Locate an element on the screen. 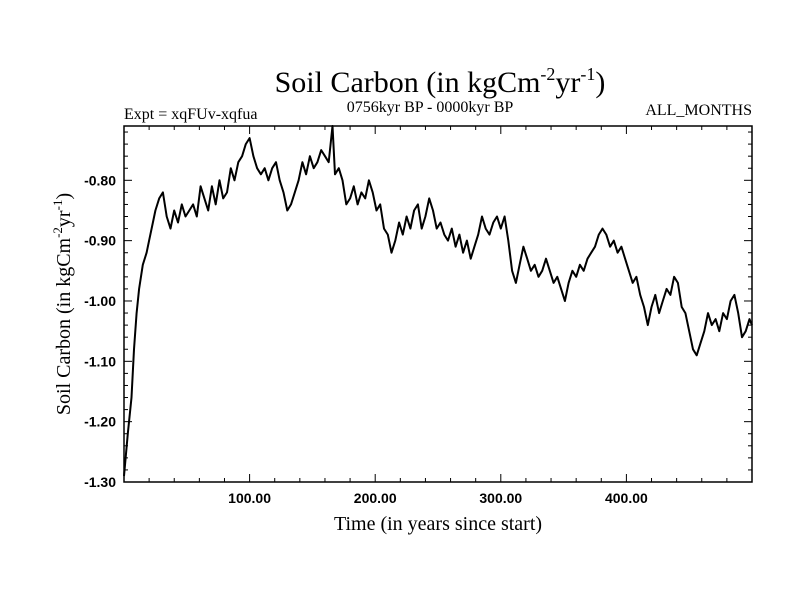  y-tick-label: -0.80 is located at coordinates (100, 180).